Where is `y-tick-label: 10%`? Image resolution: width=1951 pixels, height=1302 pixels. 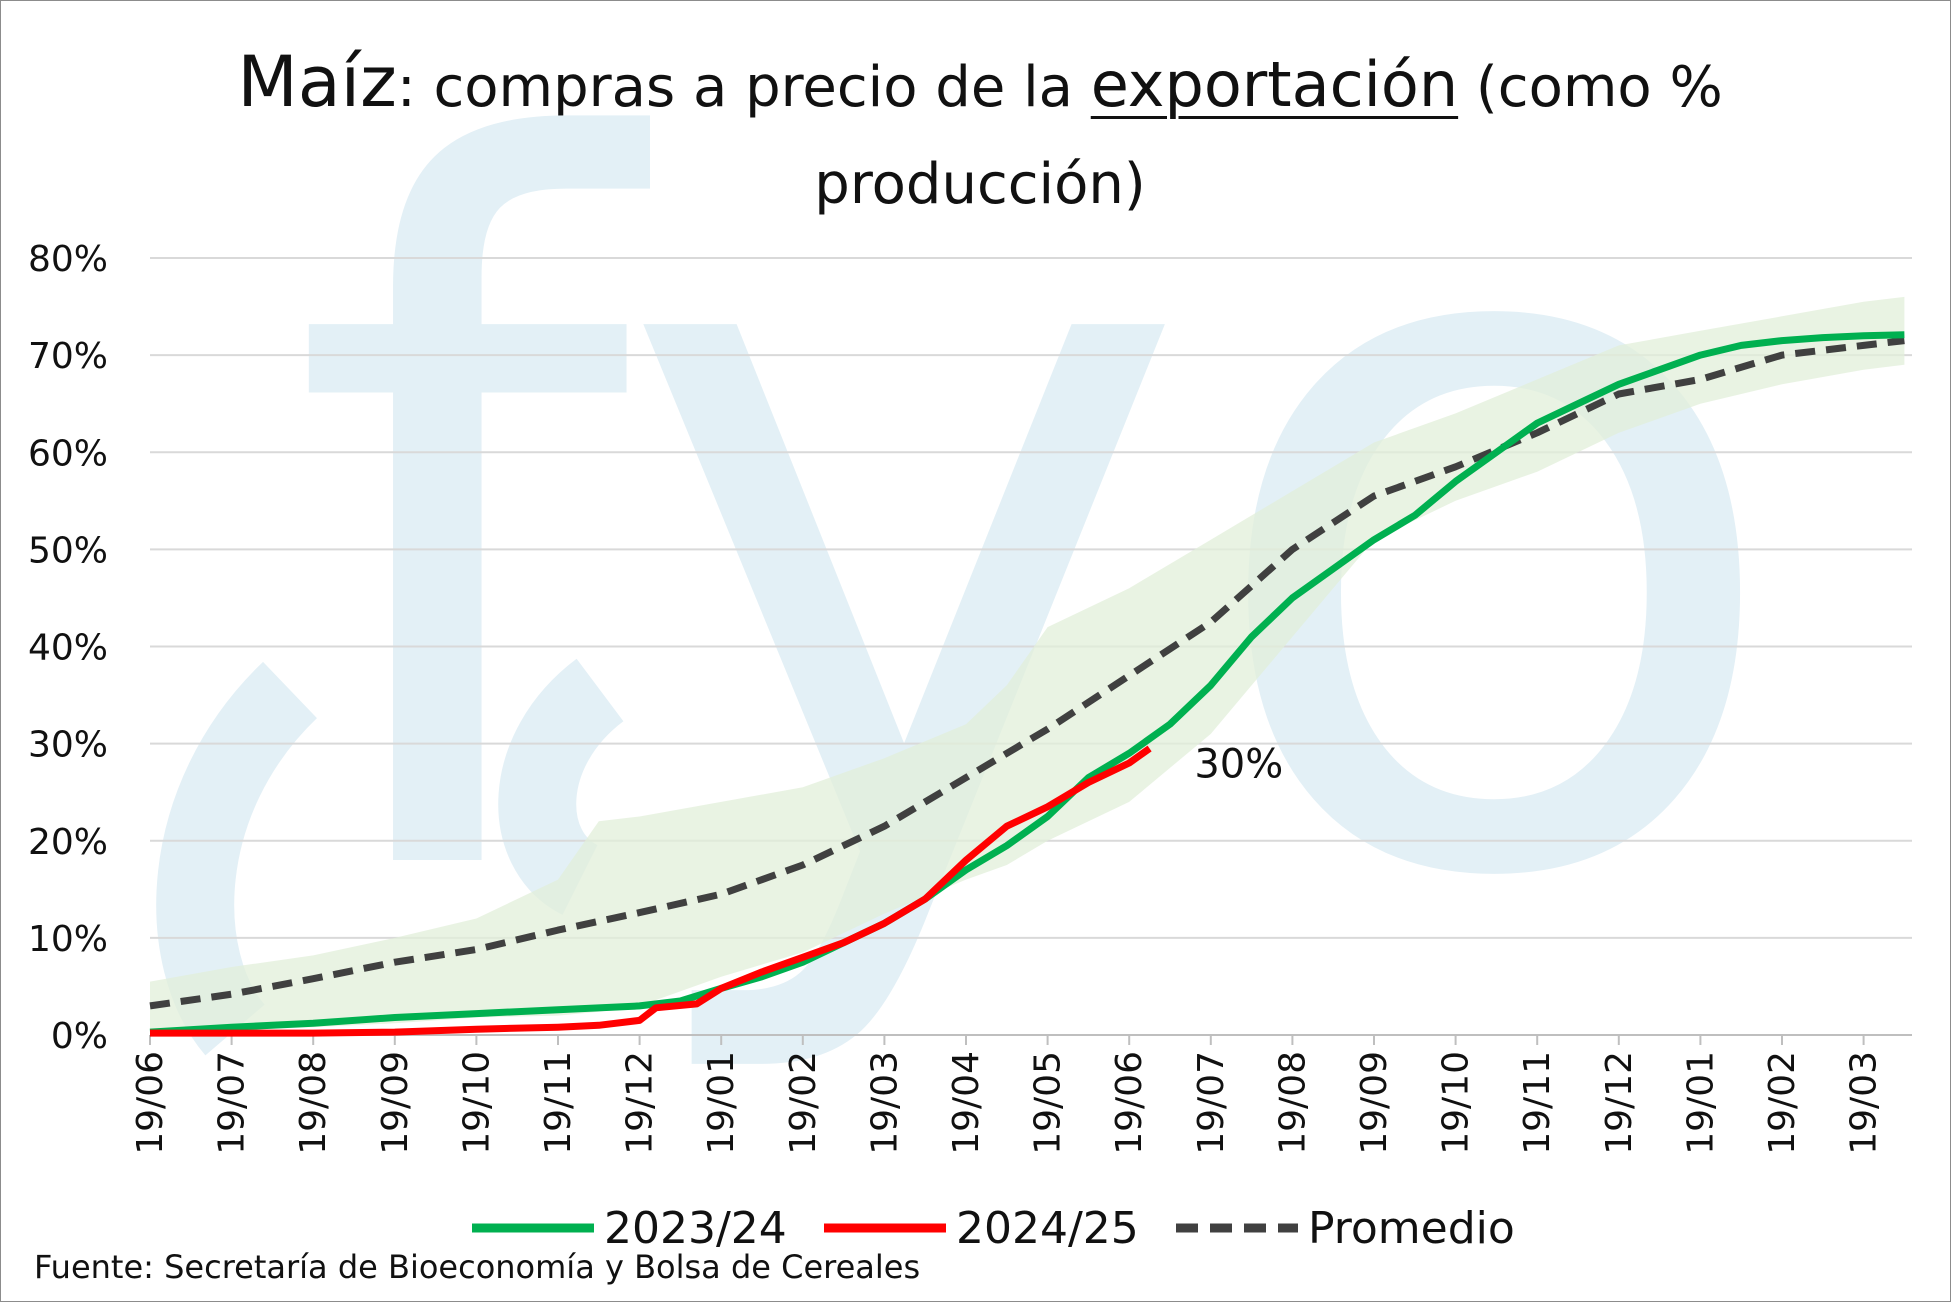
y-tick-label: 10% is located at coordinates (68, 939).